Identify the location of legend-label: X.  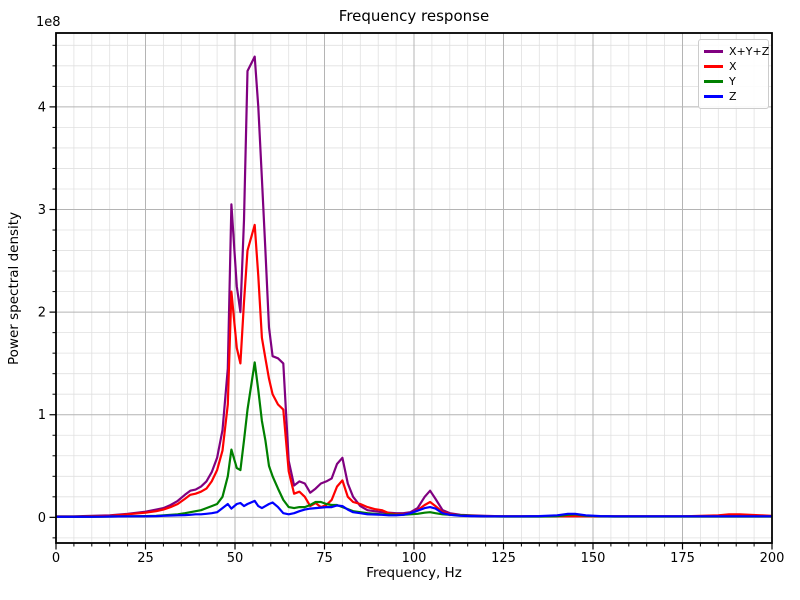
(733, 66).